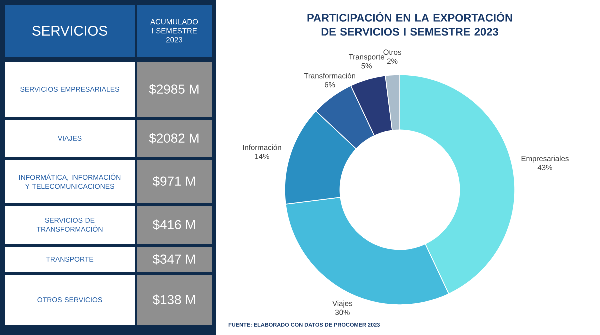 The width and height of the screenshot is (600, 335). Describe the element at coordinates (410, 24) in the screenshot. I see `chart-title: PARTICIPACIÓN EN LA EXPORTACIÓN DE SERVICIOS I SEMESTRE 2023` at that location.